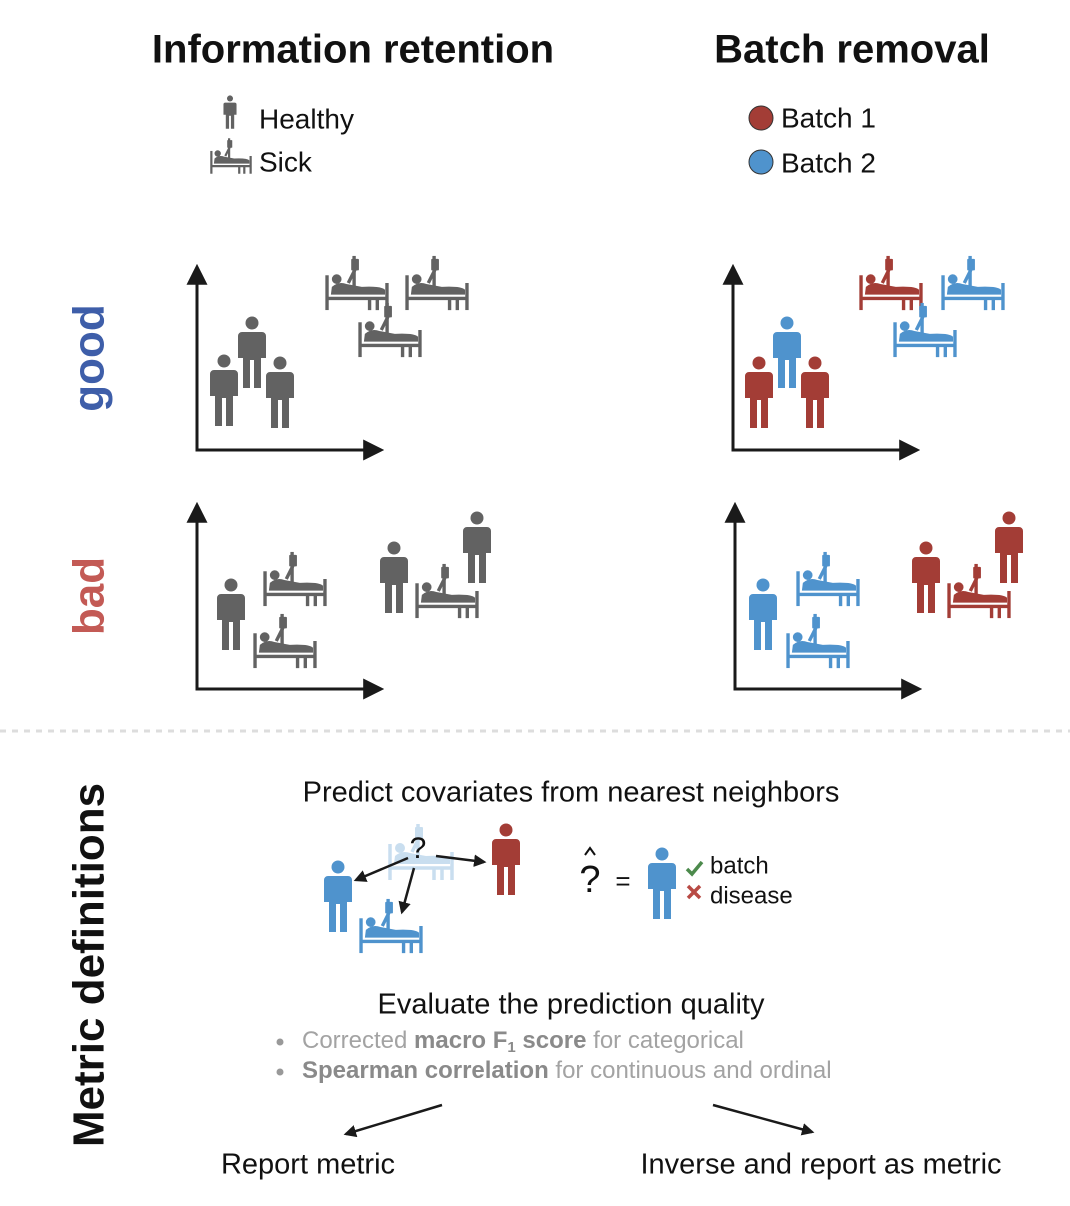 The image size is (1070, 1206). Describe the element at coordinates (739, 865) in the screenshot. I see `outcome-label: batch` at that location.